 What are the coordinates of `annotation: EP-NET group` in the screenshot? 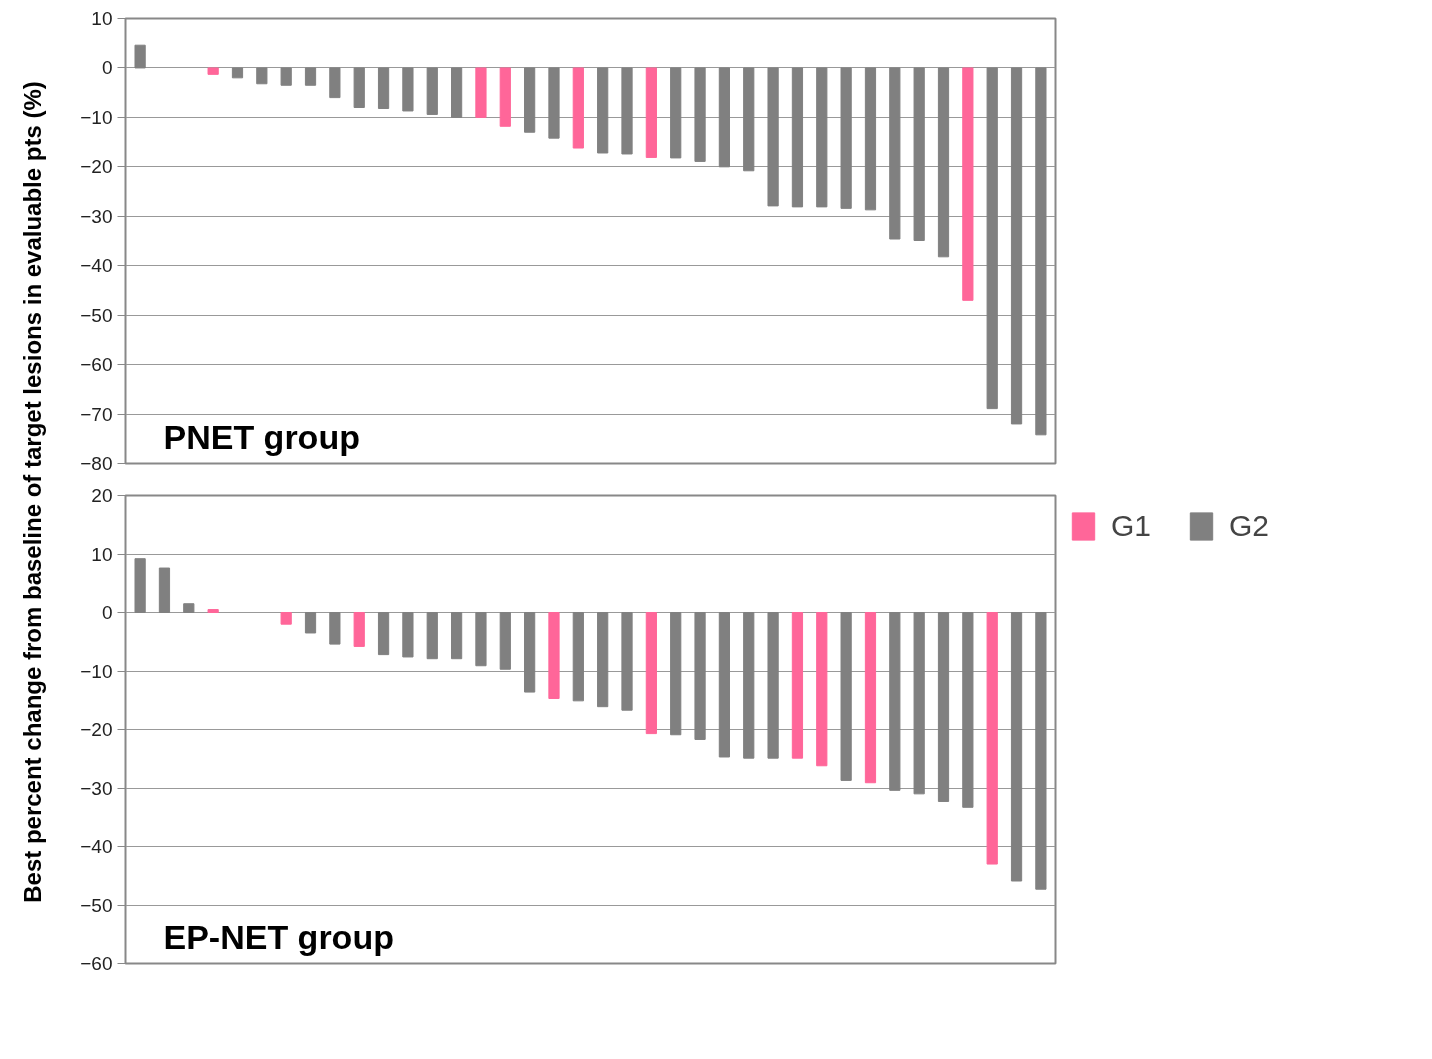 It's located at (278, 936).